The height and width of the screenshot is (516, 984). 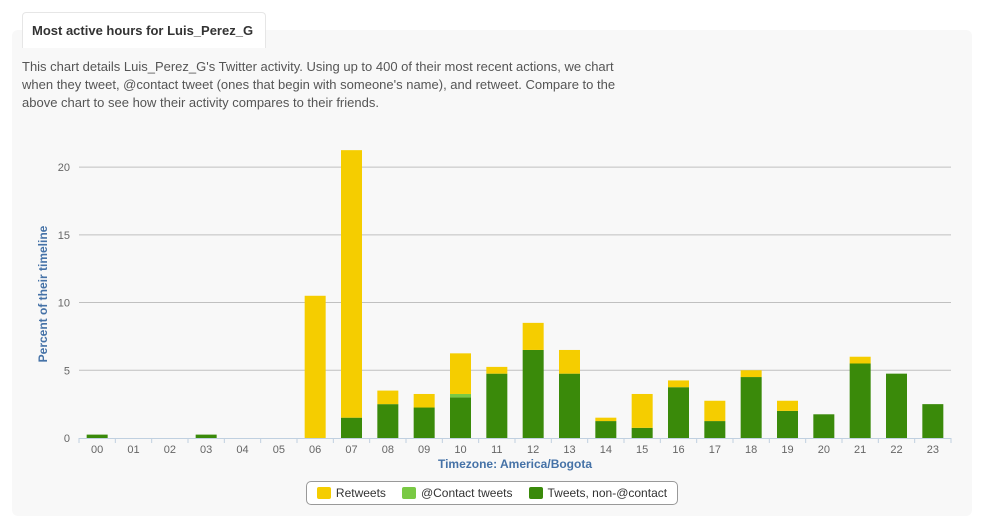 I want to click on x-tick-label: 08, so click(x=388, y=450).